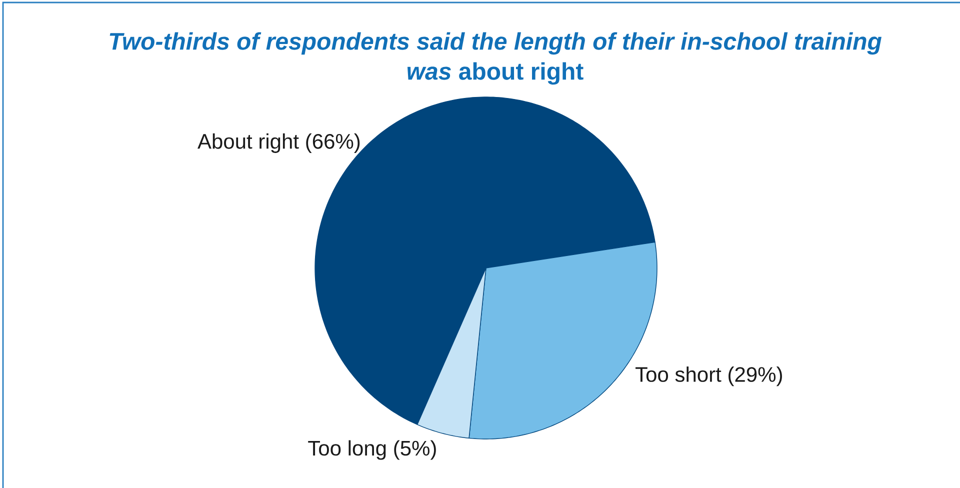  What do you see at coordinates (755, 376) in the screenshot?
I see `data-label: (29%)` at bounding box center [755, 376].